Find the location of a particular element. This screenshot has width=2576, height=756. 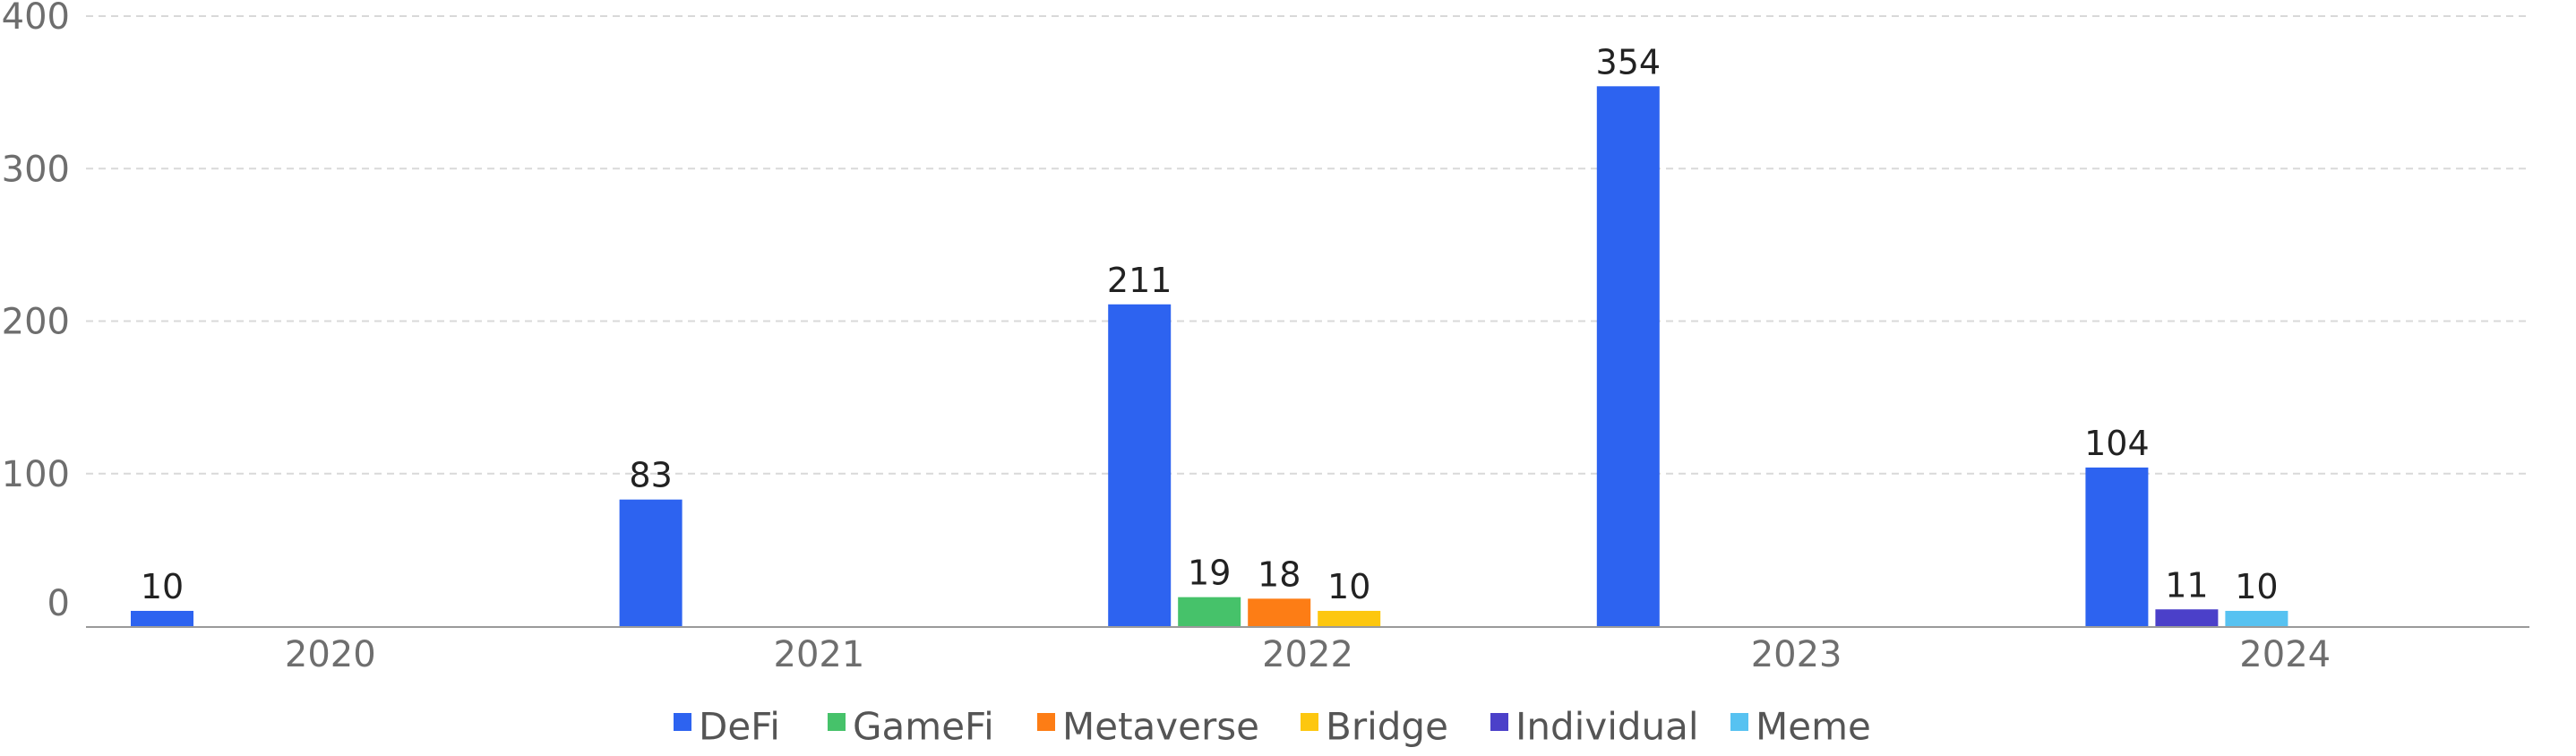

legend-label: Meme is located at coordinates (1813, 727).